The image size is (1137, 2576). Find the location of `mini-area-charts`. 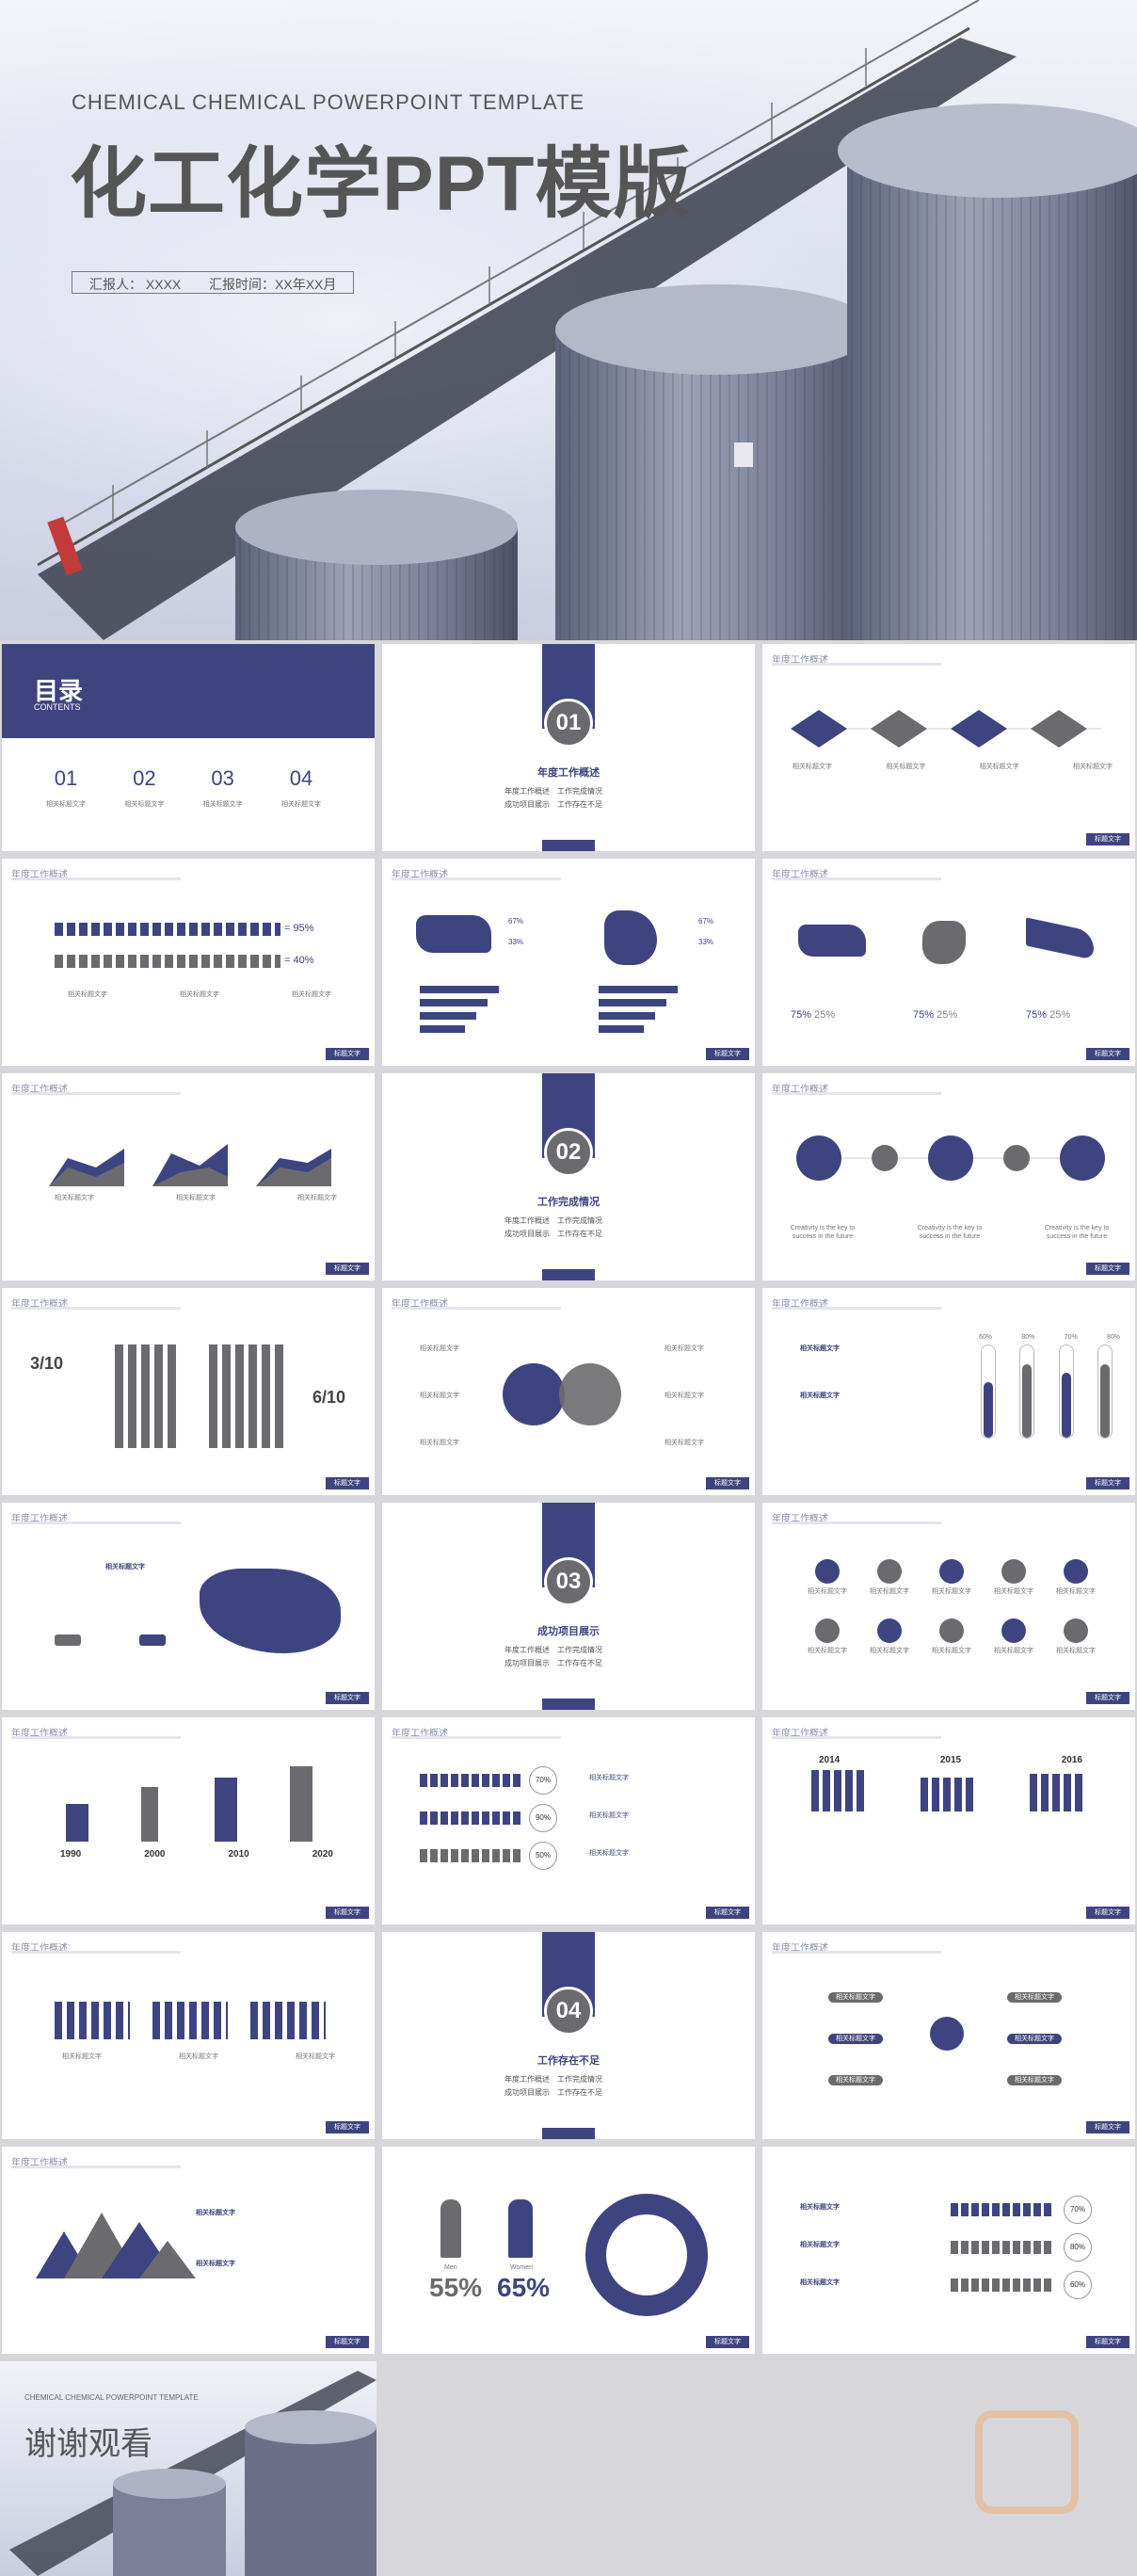

mini-area-charts is located at coordinates (190, 1165).